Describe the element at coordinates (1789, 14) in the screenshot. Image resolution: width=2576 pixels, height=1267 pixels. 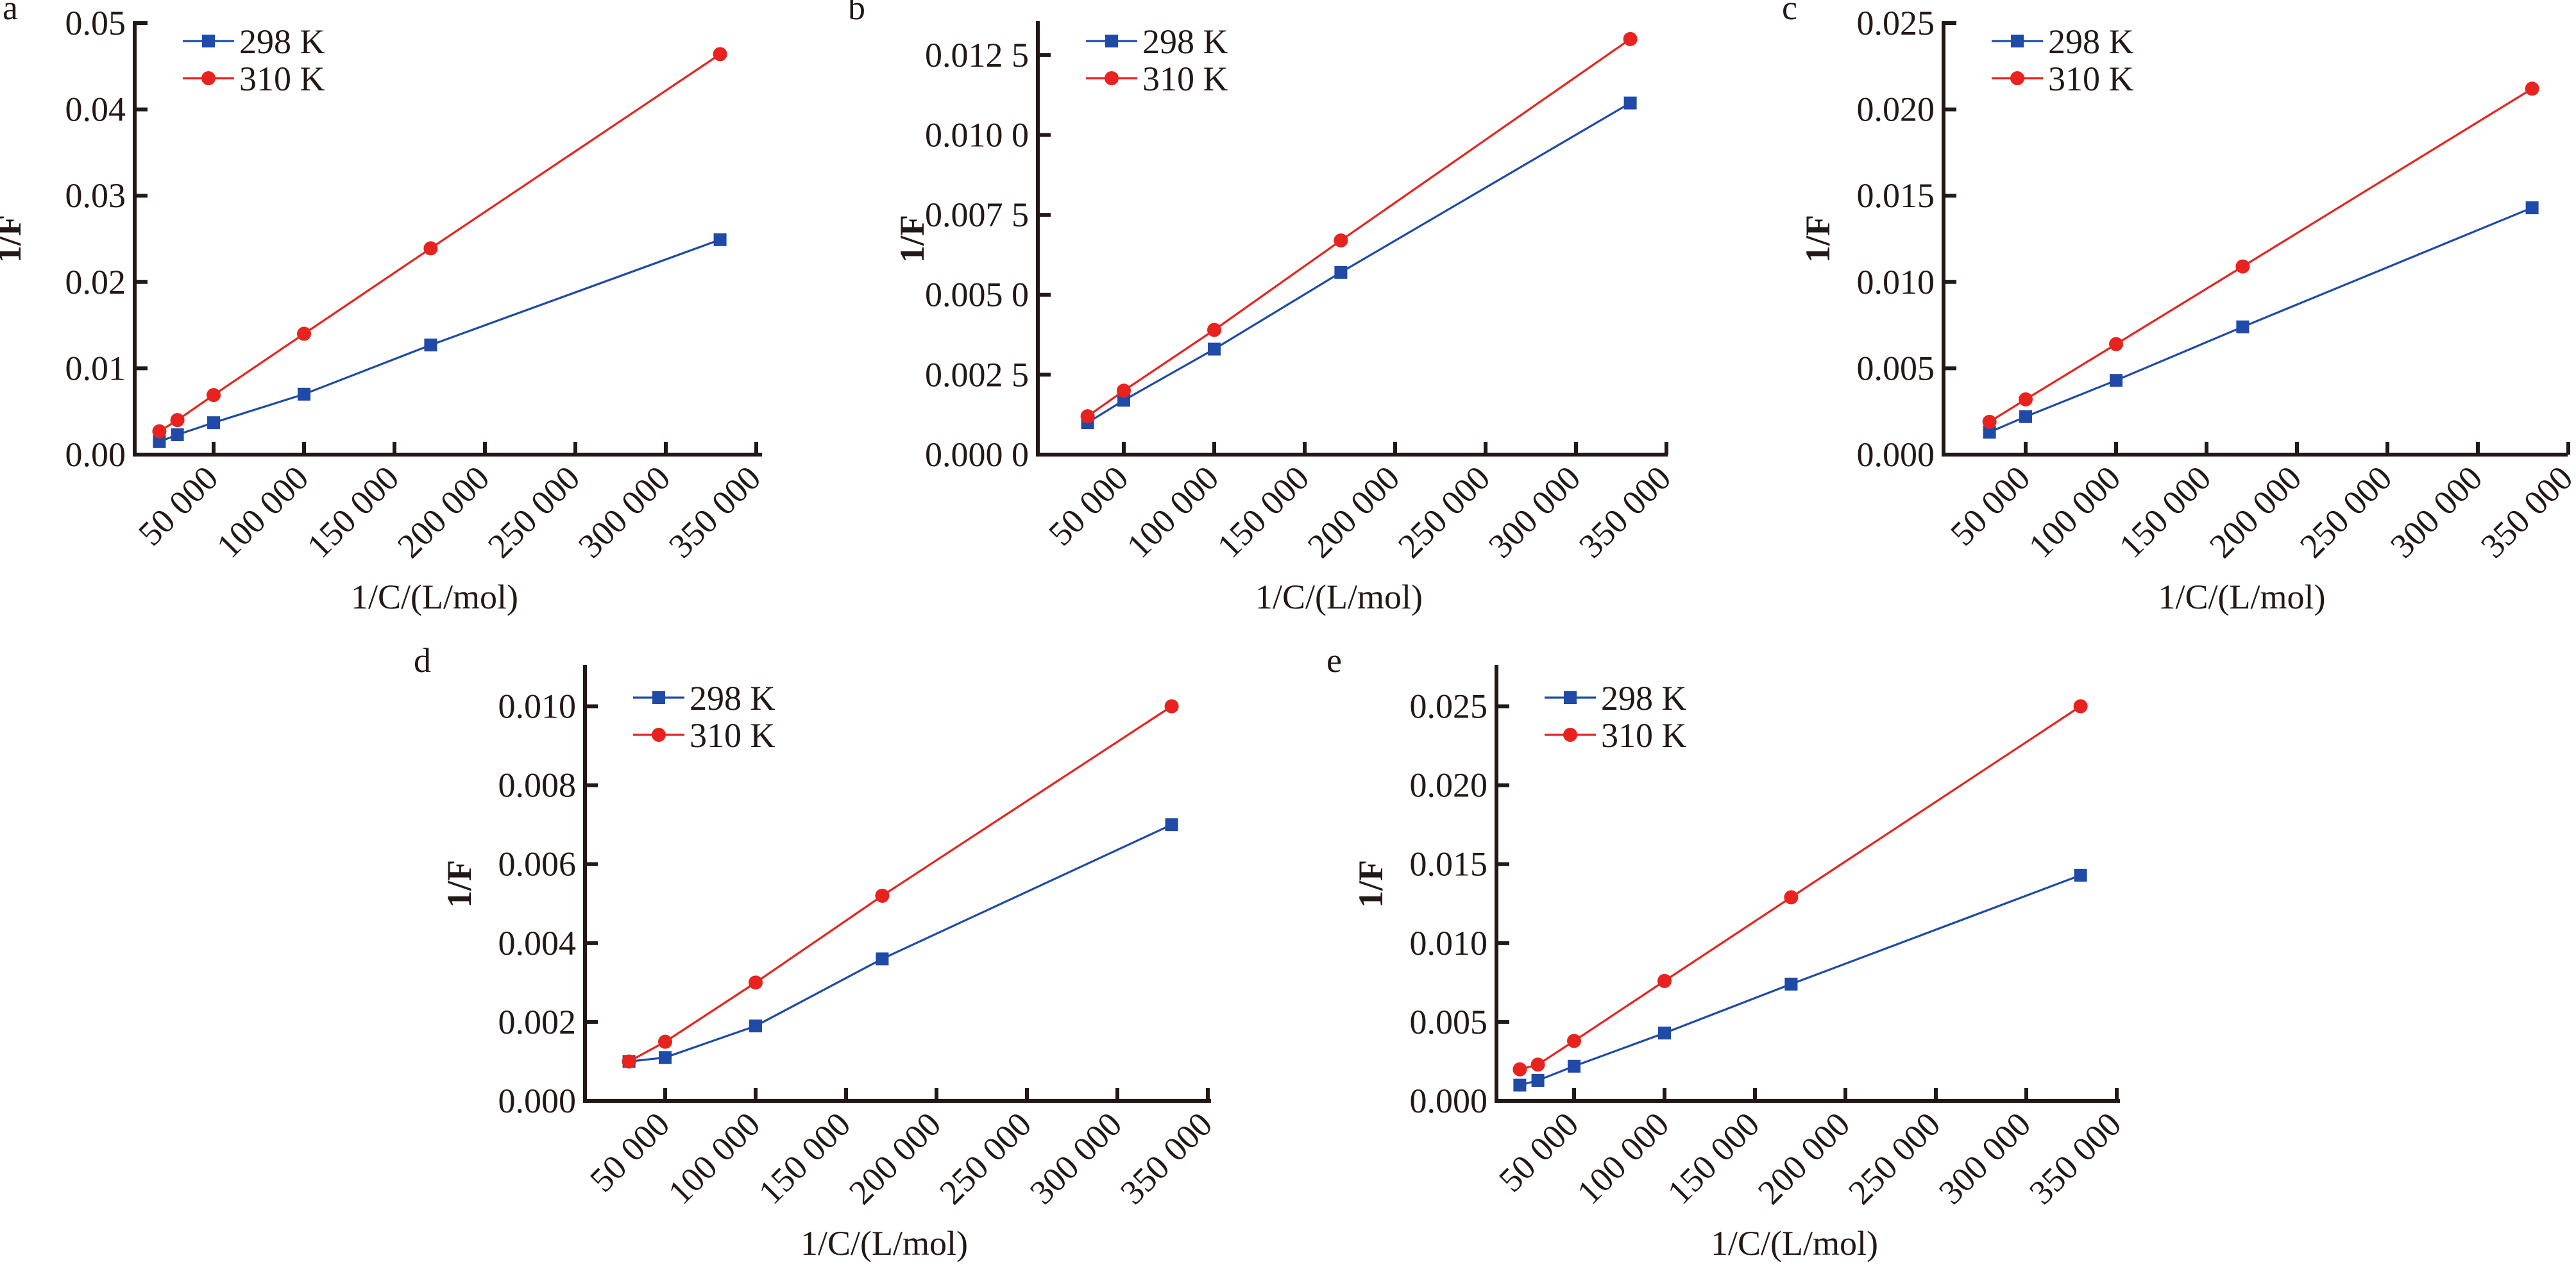
I see `panel-label: c` at that location.